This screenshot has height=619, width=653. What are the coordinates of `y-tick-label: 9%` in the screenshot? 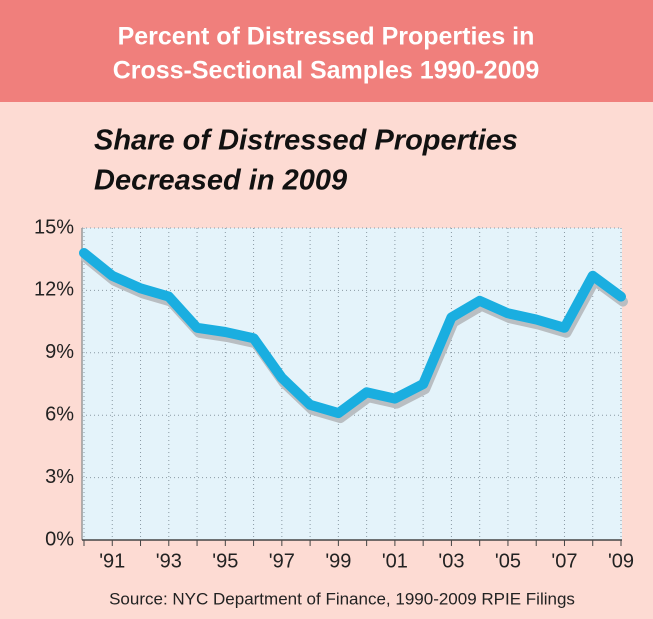 It's located at (59, 352).